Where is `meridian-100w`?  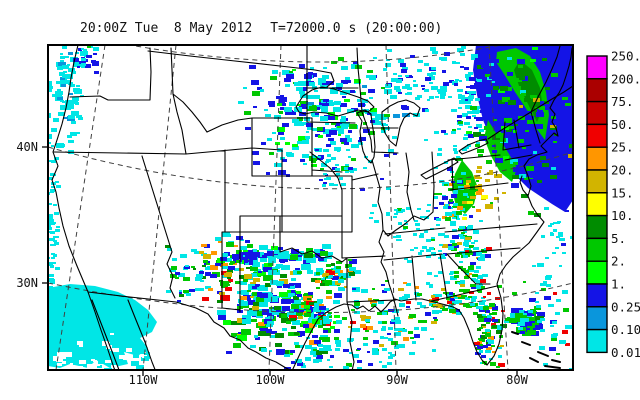 meridian-100w is located at coordinates (275, 207).